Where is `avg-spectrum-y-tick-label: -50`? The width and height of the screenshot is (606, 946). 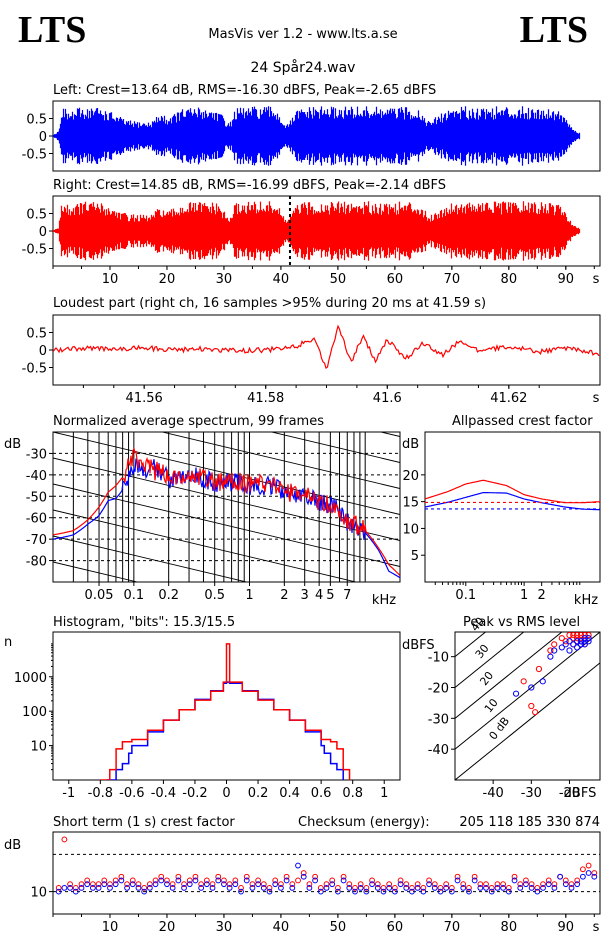 avg-spectrum-y-tick-label: -50 is located at coordinates (36, 497).